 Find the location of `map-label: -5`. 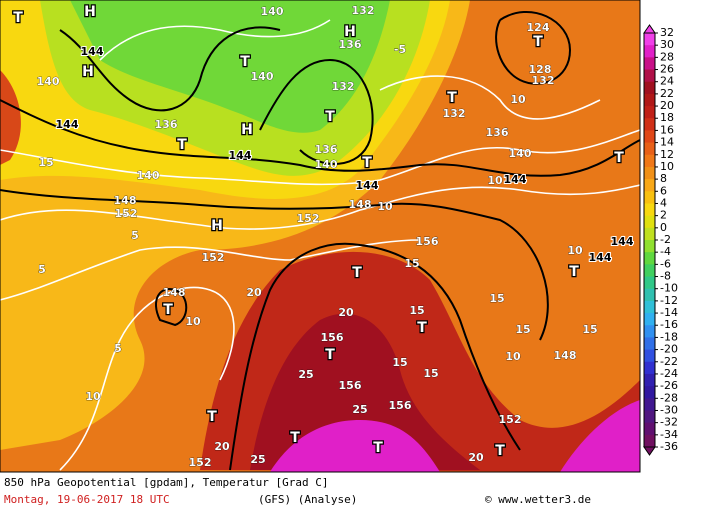

map-label: -5 is located at coordinates (400, 49).